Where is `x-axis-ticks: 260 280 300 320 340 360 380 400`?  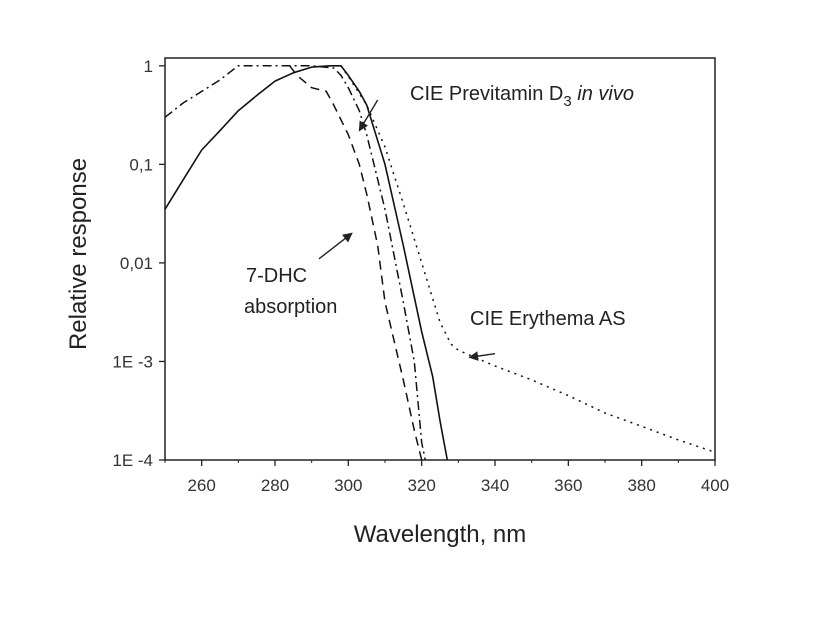 x-axis-ticks: 260 280 300 320 340 360 380 400 is located at coordinates (446, 477).